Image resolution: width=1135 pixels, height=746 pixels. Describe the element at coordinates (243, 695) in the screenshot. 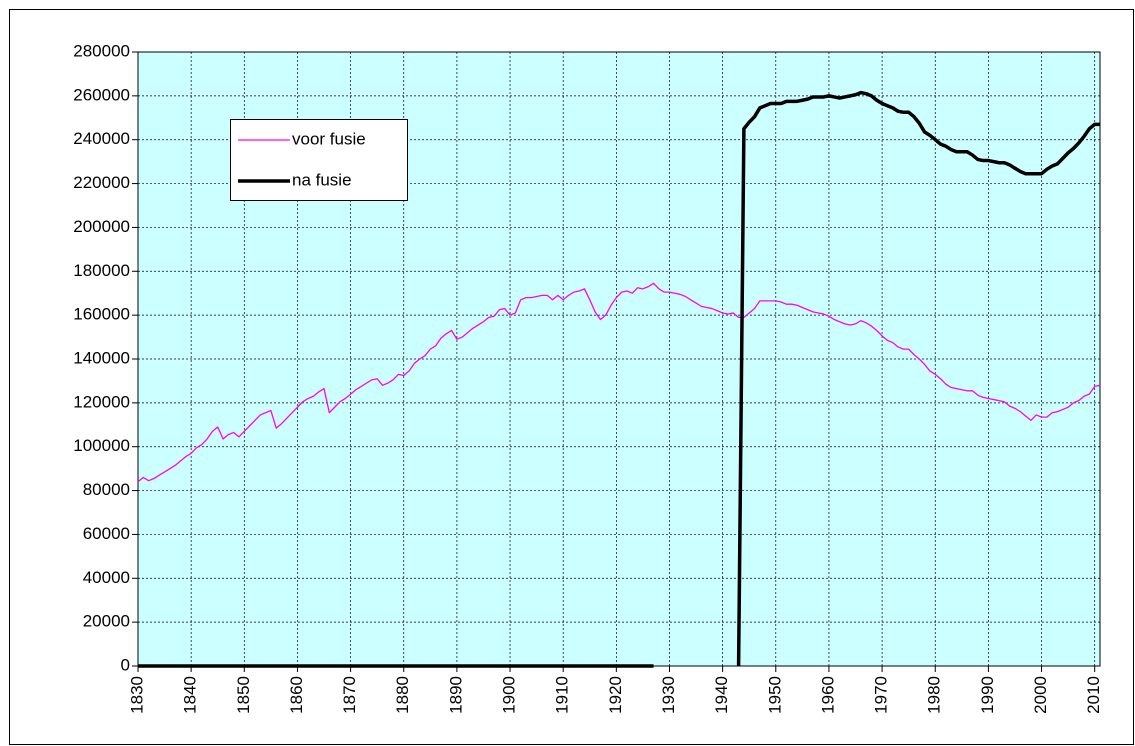

I see `x-tick-label: 1850` at that location.